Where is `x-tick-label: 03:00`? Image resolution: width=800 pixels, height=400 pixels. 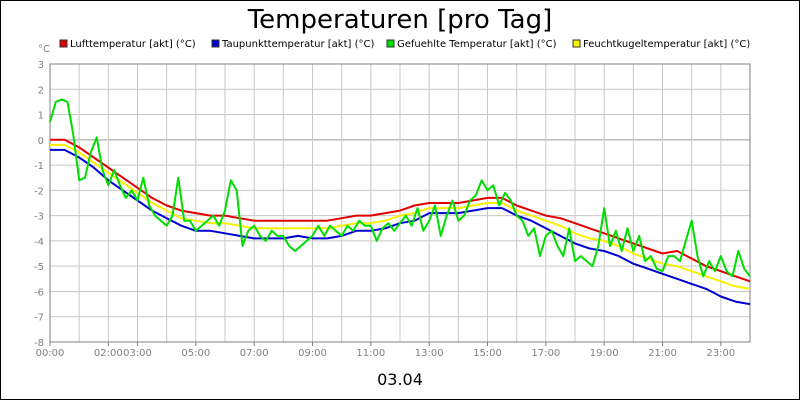 x-tick-label: 03:00 is located at coordinates (137, 353).